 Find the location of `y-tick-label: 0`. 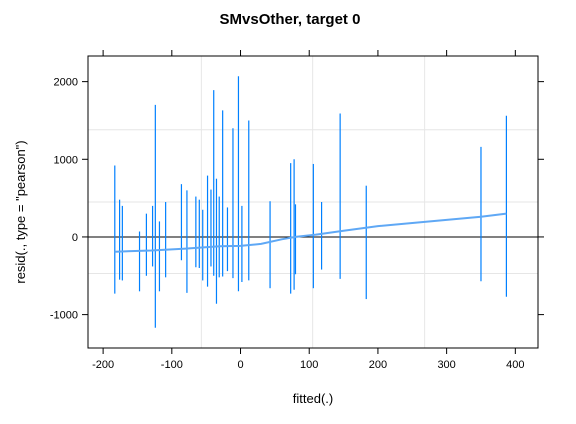

y-tick-label: 0 is located at coordinates (75, 238).